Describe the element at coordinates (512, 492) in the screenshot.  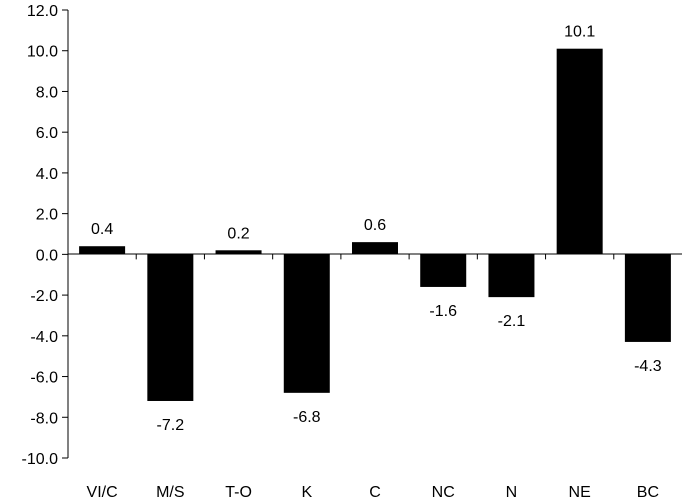
I see `x-tick-label: N` at that location.